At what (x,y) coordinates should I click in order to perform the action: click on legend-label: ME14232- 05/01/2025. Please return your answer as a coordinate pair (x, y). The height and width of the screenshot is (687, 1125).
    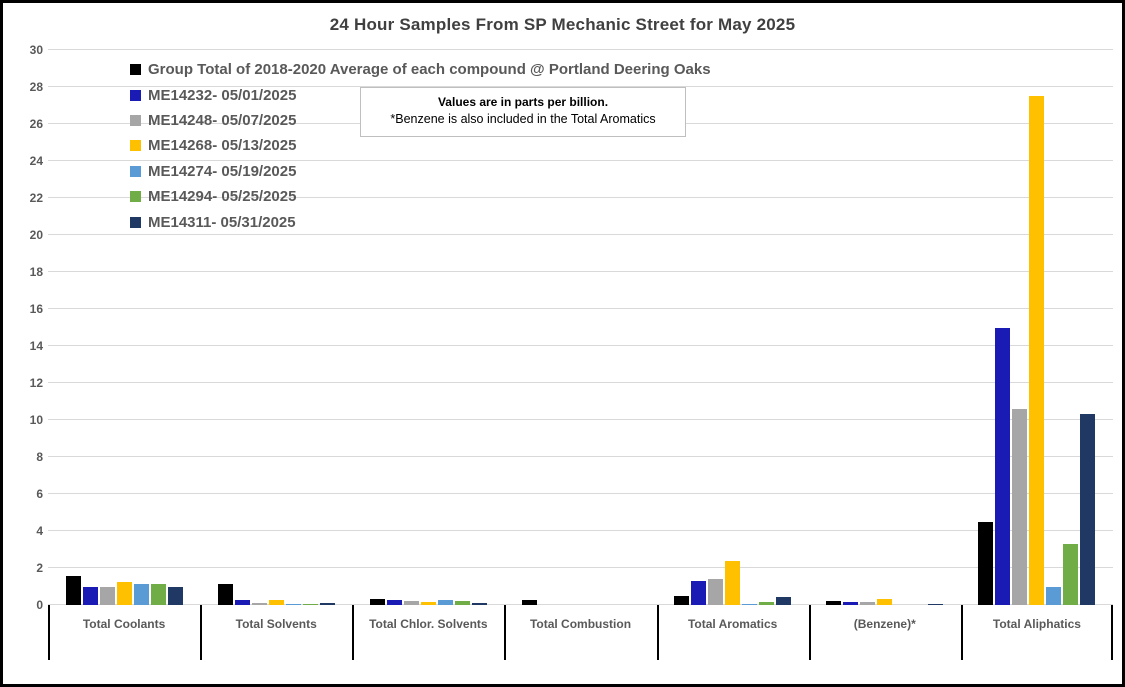
    Looking at the image, I should click on (222, 95).